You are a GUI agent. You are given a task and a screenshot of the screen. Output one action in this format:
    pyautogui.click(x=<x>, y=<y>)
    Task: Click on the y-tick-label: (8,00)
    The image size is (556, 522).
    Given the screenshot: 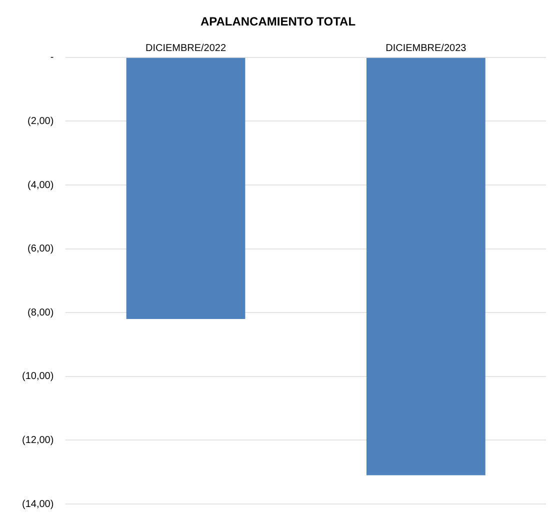 What is the action you would take?
    pyautogui.click(x=41, y=312)
    